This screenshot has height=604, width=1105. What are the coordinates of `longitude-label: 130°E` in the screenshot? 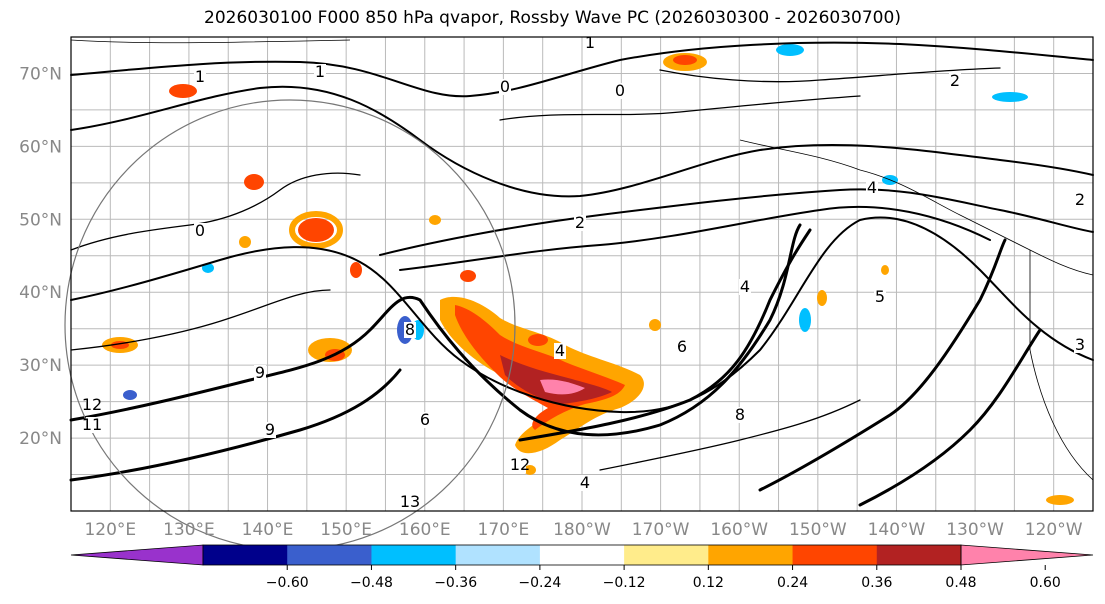 It's located at (189, 530).